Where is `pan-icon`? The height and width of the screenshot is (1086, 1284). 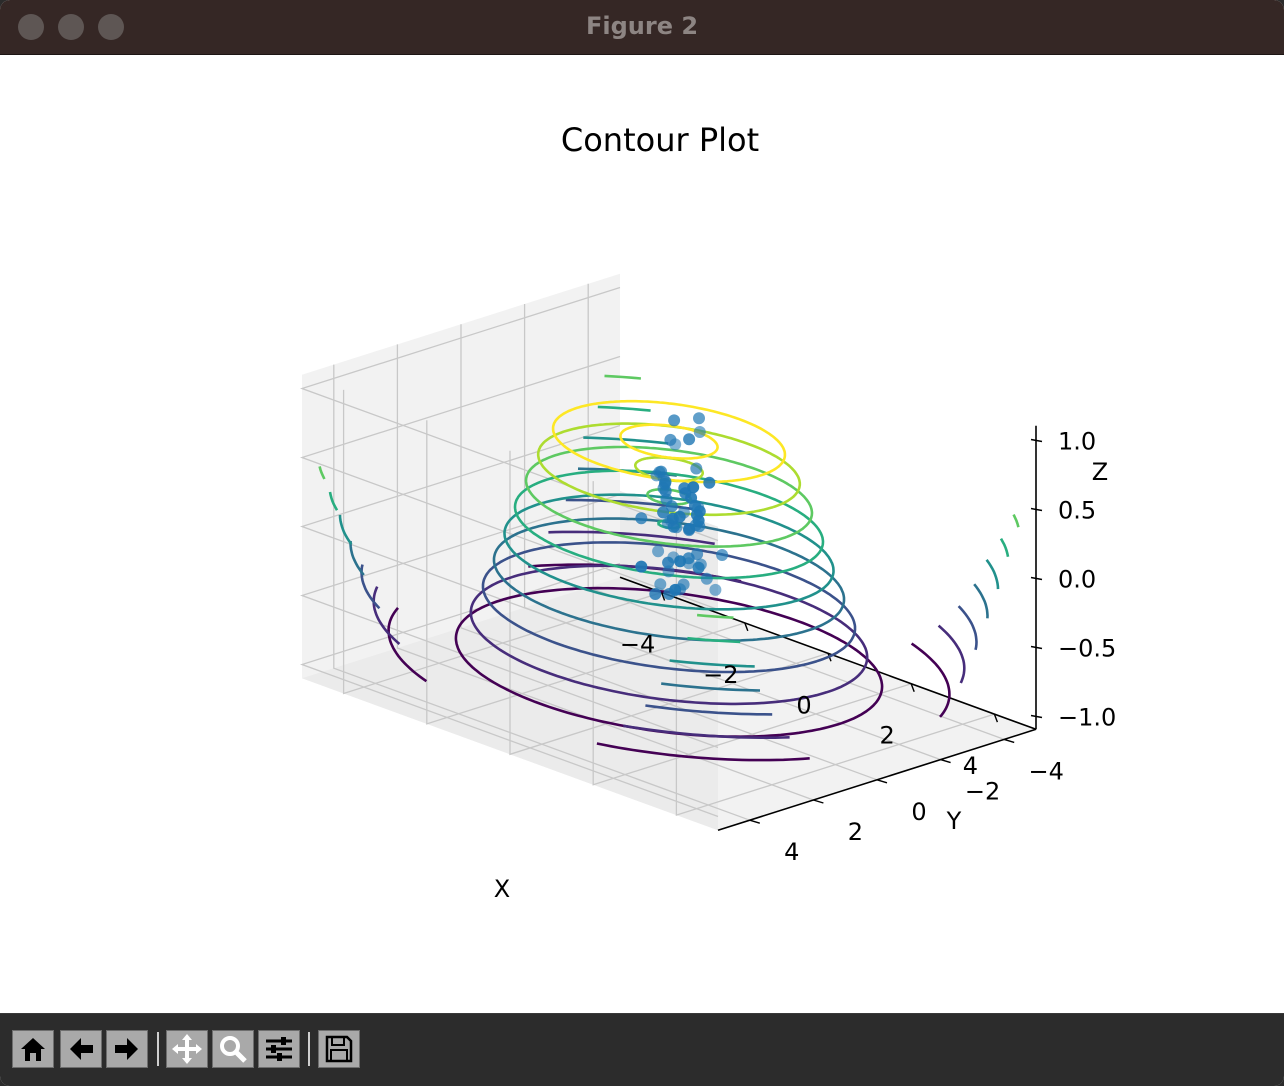
pan-icon is located at coordinates (187, 1049).